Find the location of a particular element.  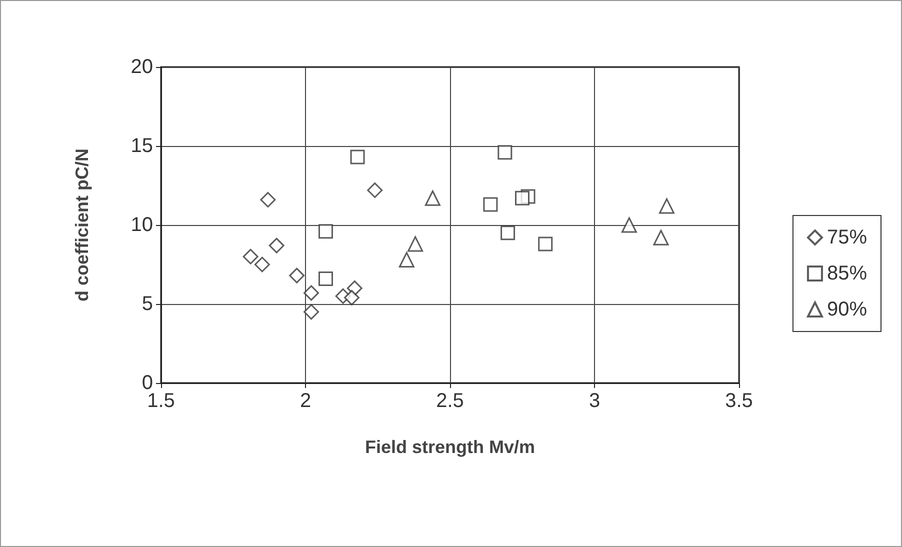

x-tick-label: 2.5 is located at coordinates (450, 401).